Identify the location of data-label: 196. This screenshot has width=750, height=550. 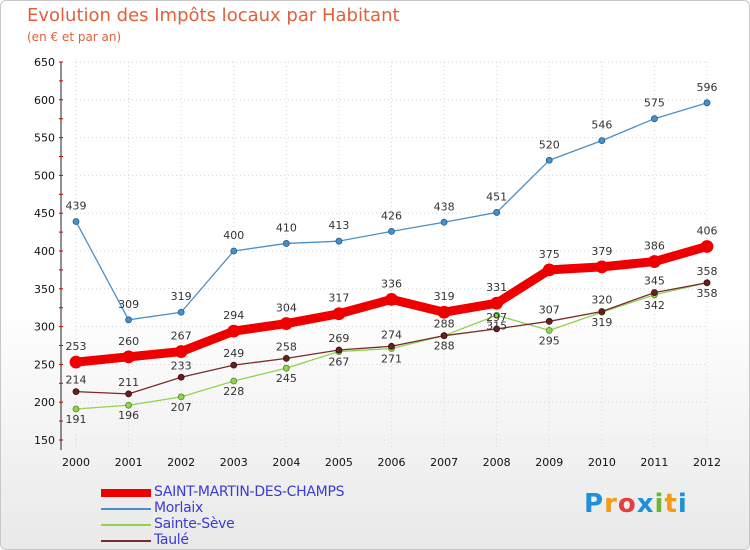
(128, 415).